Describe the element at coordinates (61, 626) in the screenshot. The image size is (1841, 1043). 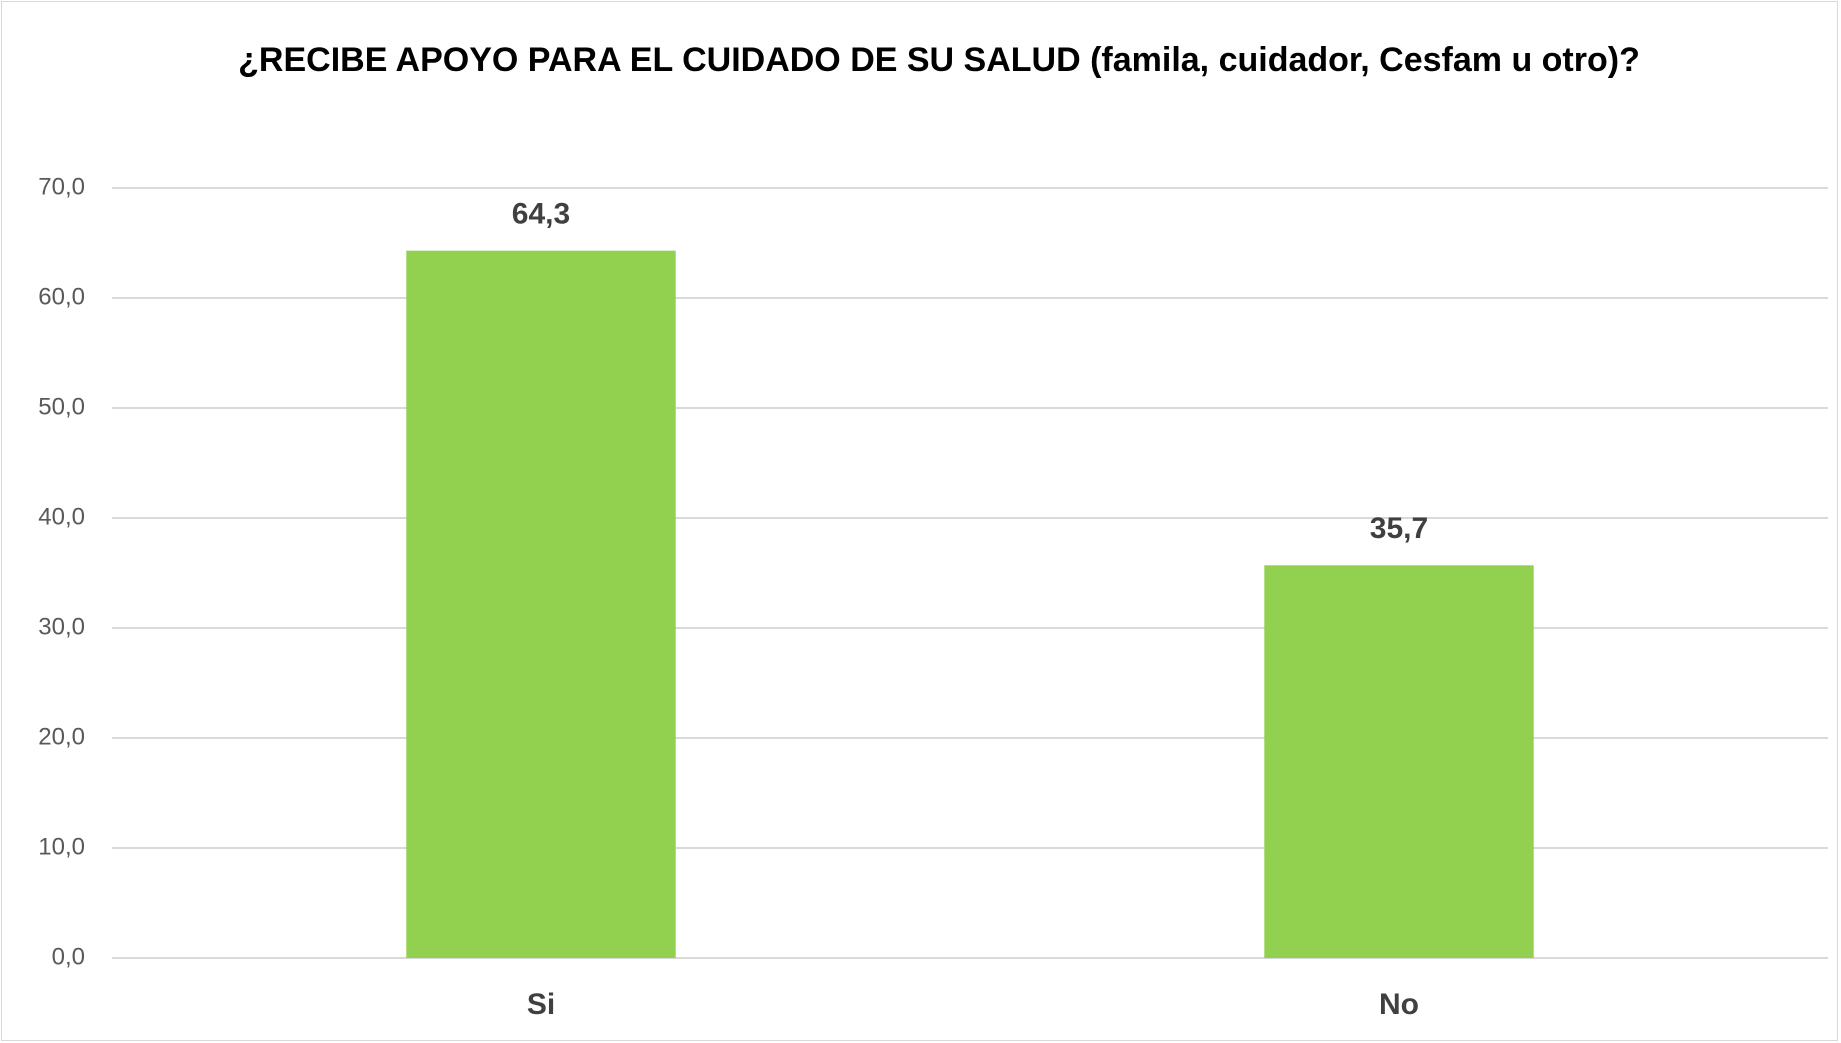
I see `y-tick-label: 30,0` at that location.